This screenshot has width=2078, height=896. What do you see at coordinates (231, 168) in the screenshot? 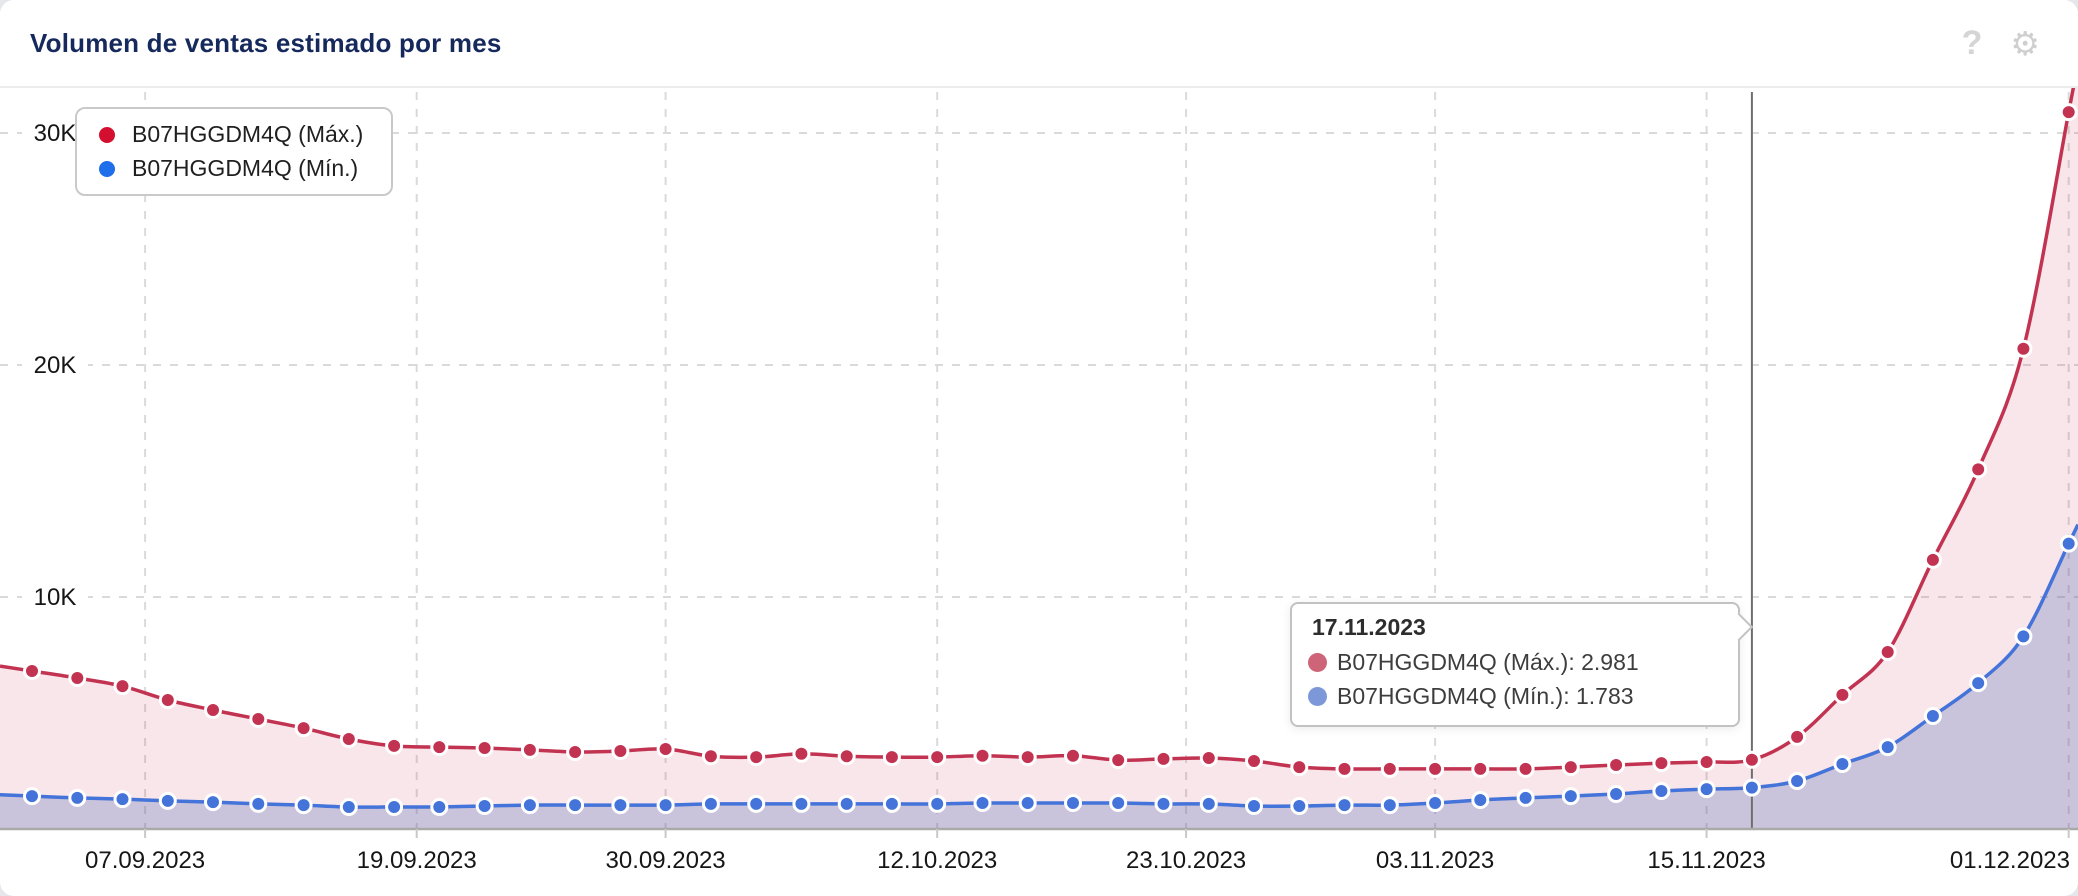
I see `legend-item-min: B07HGGDM4Q (Mín.)` at bounding box center [231, 168].